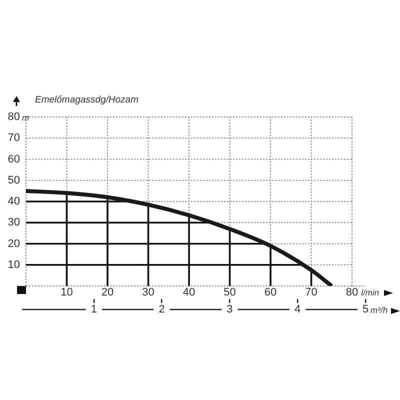 This screenshot has height=400, width=400. Describe the element at coordinates (270, 292) in the screenshot. I see `x-tick-label: 60` at that location.